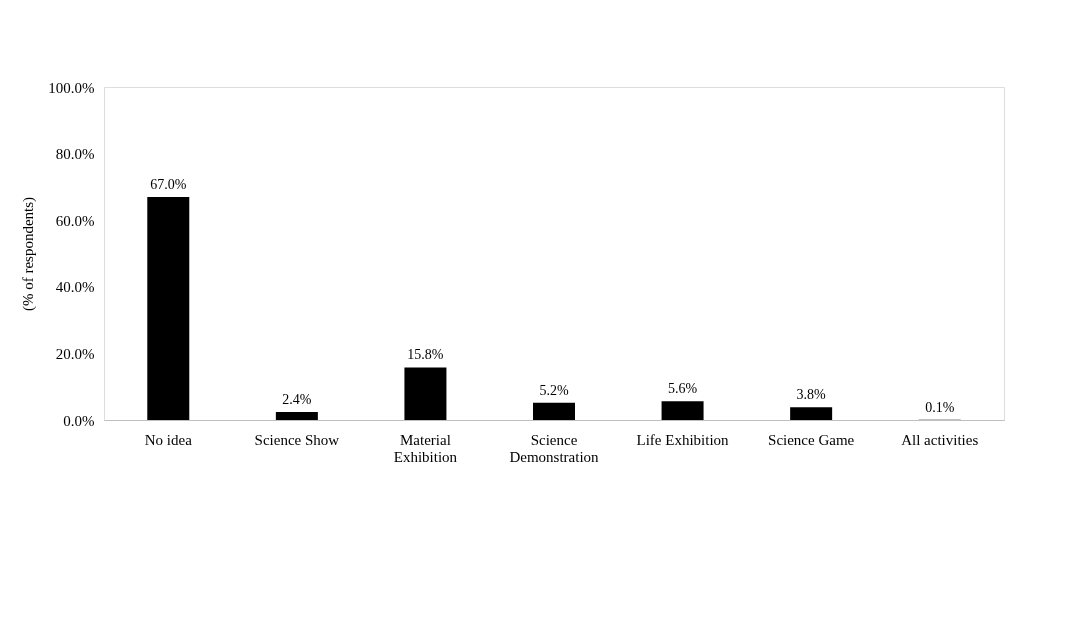 The height and width of the screenshot is (642, 1067). What do you see at coordinates (425, 448) in the screenshot?
I see `x-tick-label: Material Exhibition` at bounding box center [425, 448].